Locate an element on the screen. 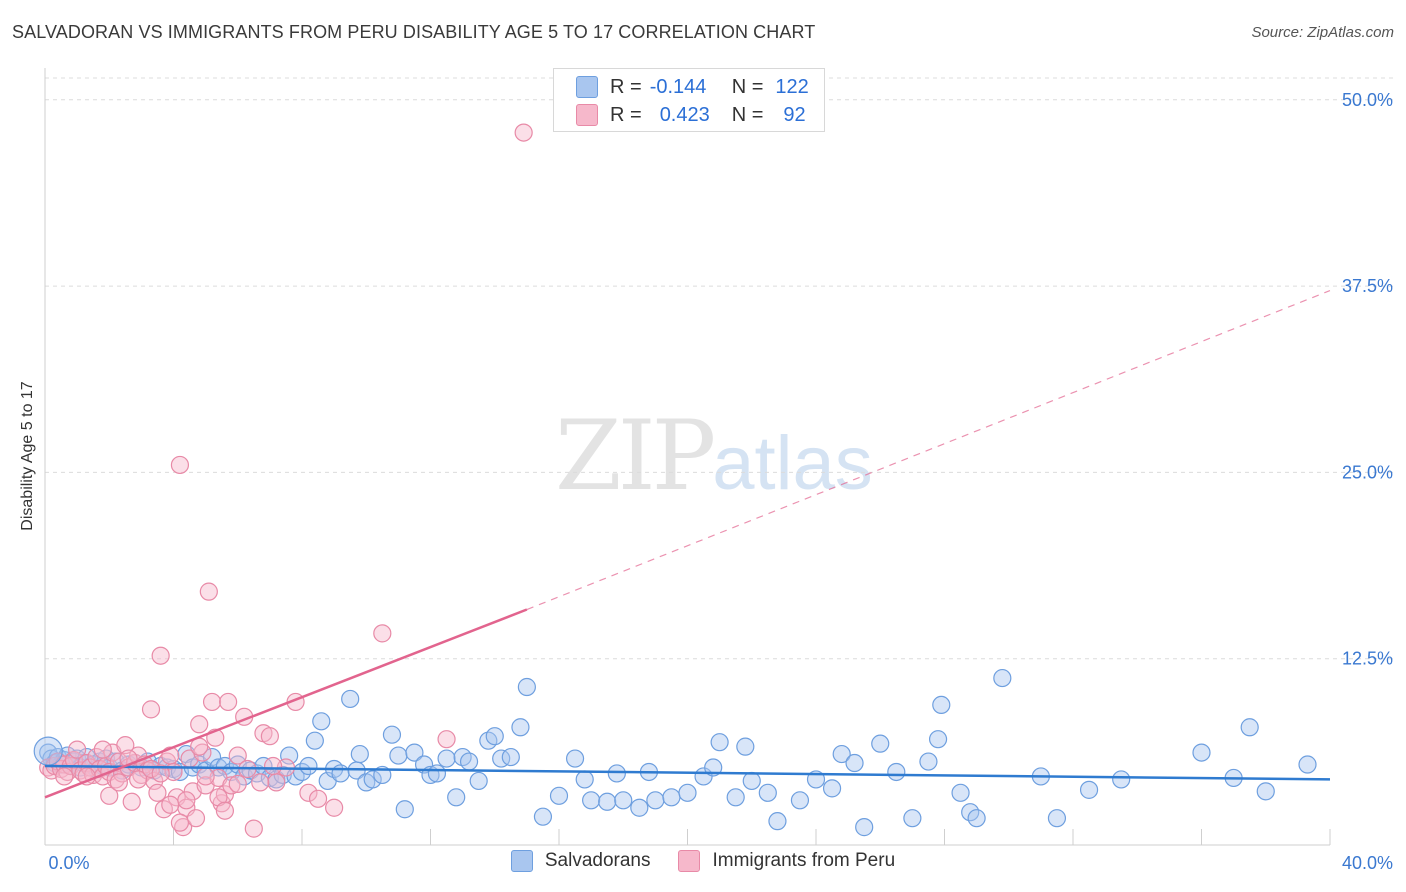 Image resolution: width=1406 pixels, height=892 pixels. x-tick-label: 0.0% is located at coordinates (68, 863).